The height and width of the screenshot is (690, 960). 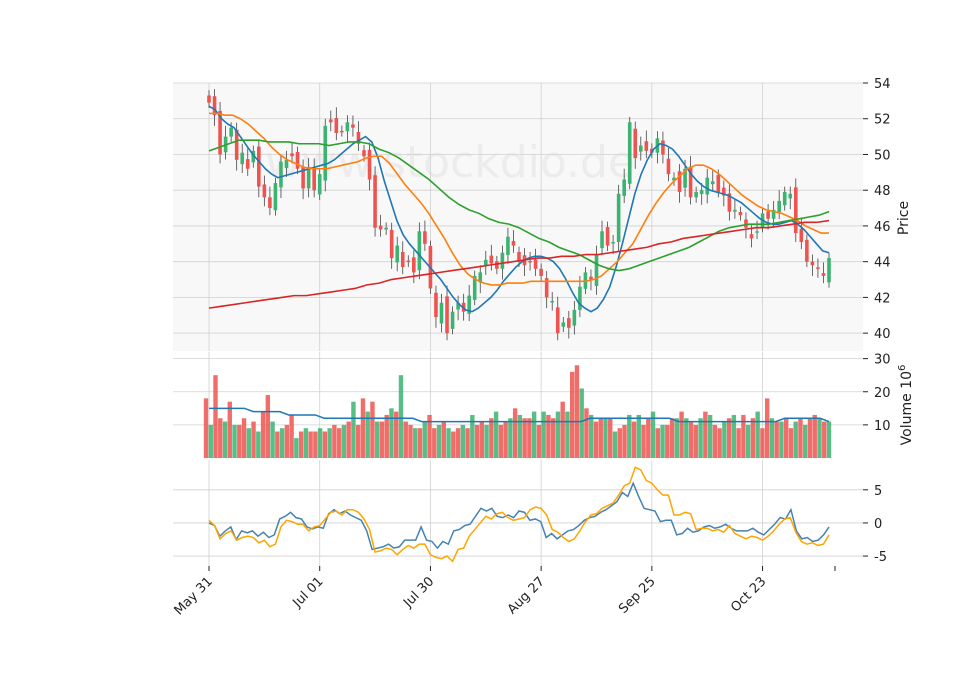 I want to click on x-tick-label: Sep 25, so click(x=637, y=595).